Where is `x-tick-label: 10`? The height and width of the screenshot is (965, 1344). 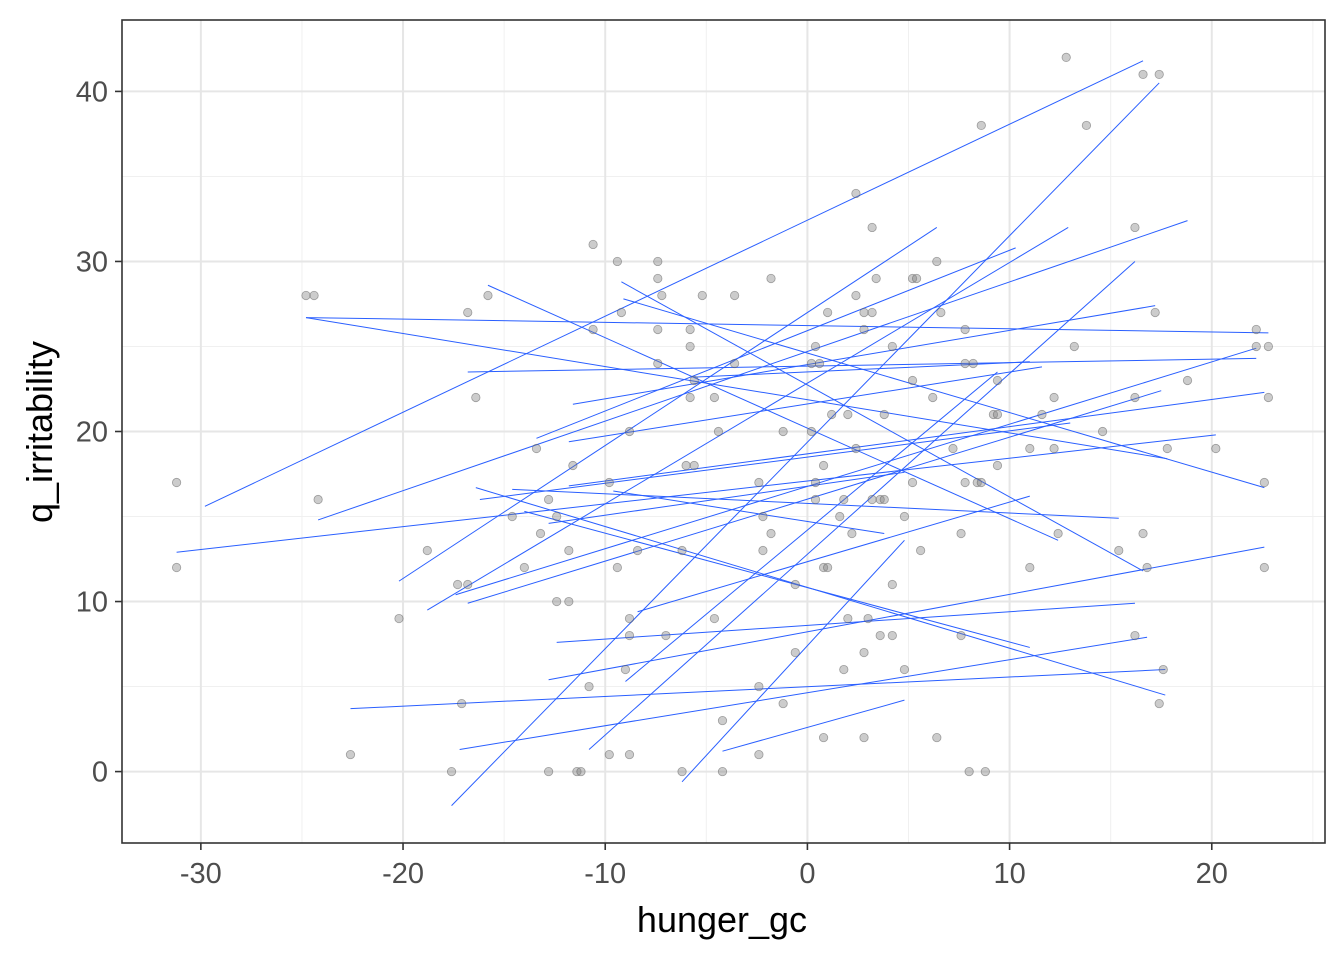
x-tick-label: 10 is located at coordinates (1009, 874).